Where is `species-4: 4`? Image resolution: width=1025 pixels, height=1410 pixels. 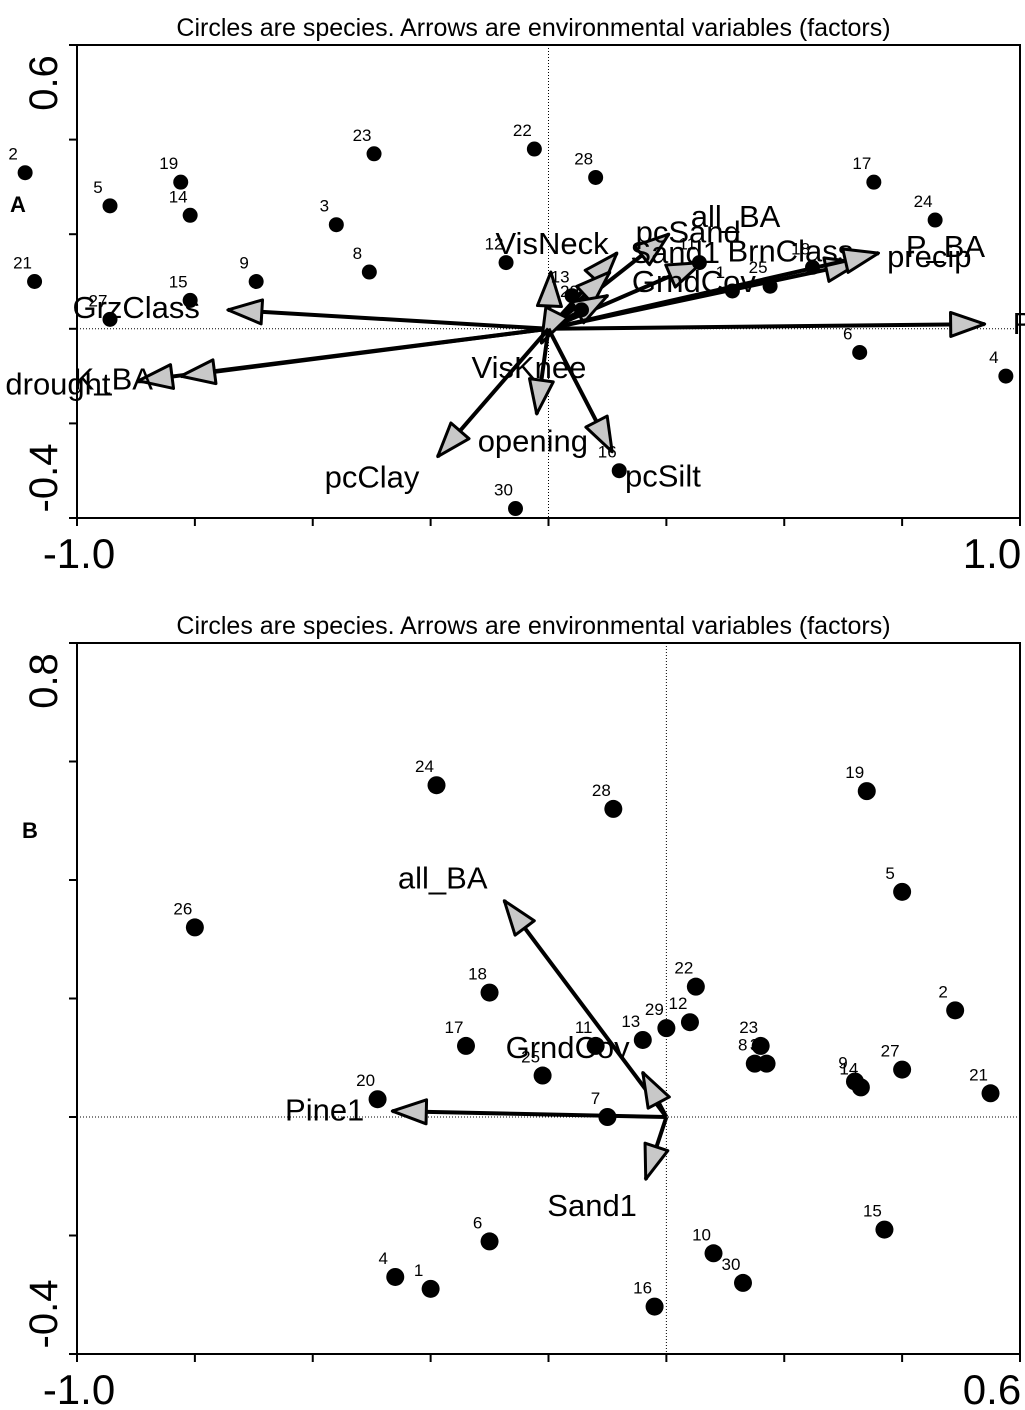
species-4: 4 is located at coordinates (392, 1267).